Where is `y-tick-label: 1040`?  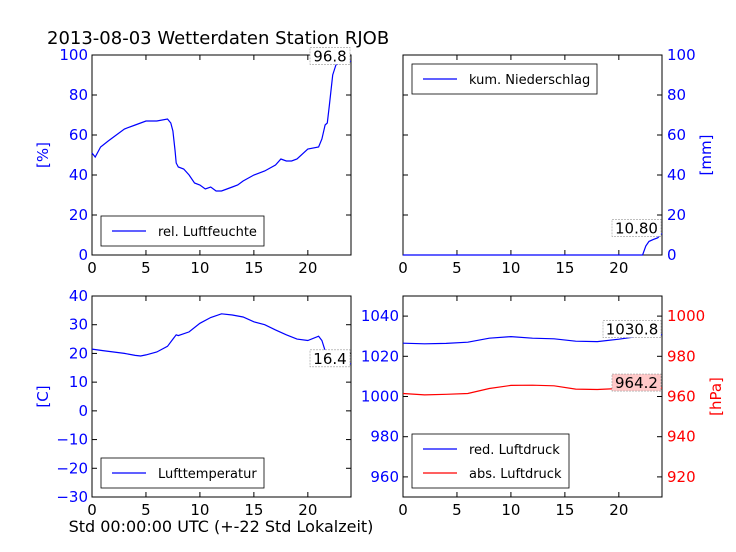 y-tick-label: 1040 is located at coordinates (380, 316).